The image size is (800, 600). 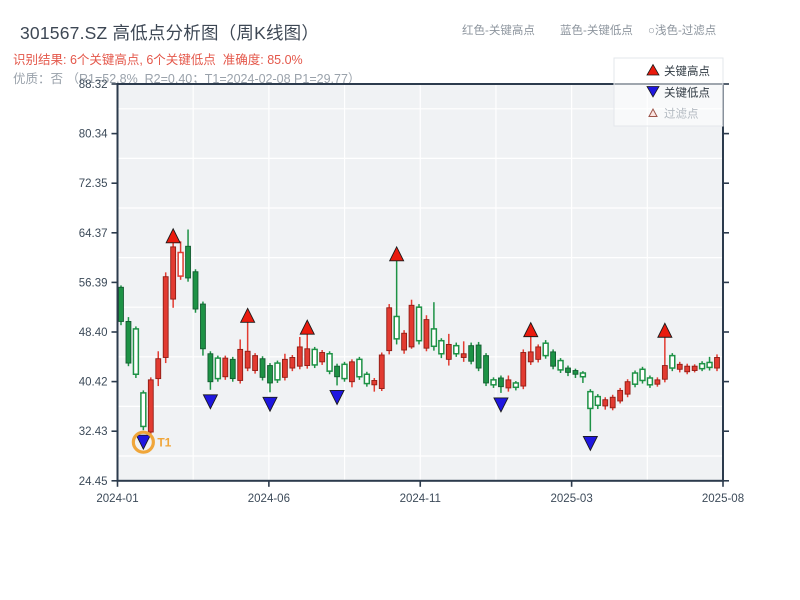 What do you see at coordinates (653, 112) in the screenshot?
I see `legend-filter-icon` at bounding box center [653, 112].